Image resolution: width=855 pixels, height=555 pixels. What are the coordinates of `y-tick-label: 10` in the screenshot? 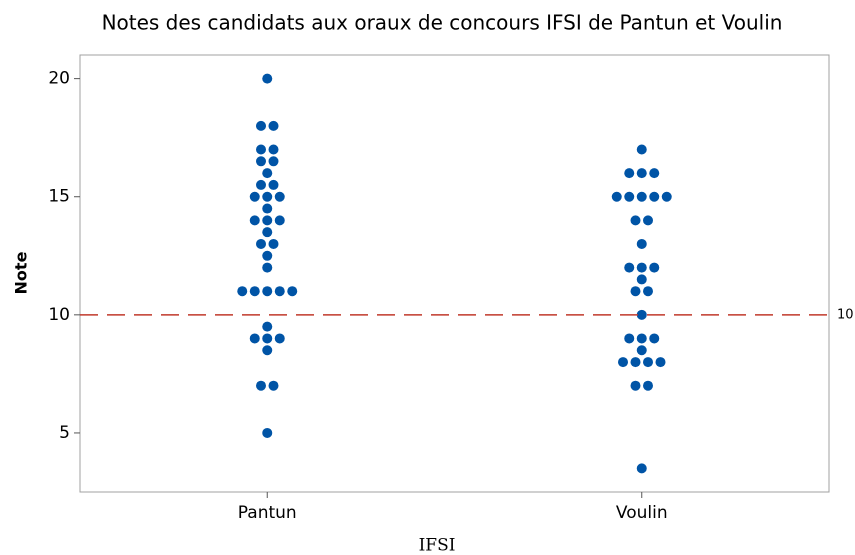 It's located at (59, 315).